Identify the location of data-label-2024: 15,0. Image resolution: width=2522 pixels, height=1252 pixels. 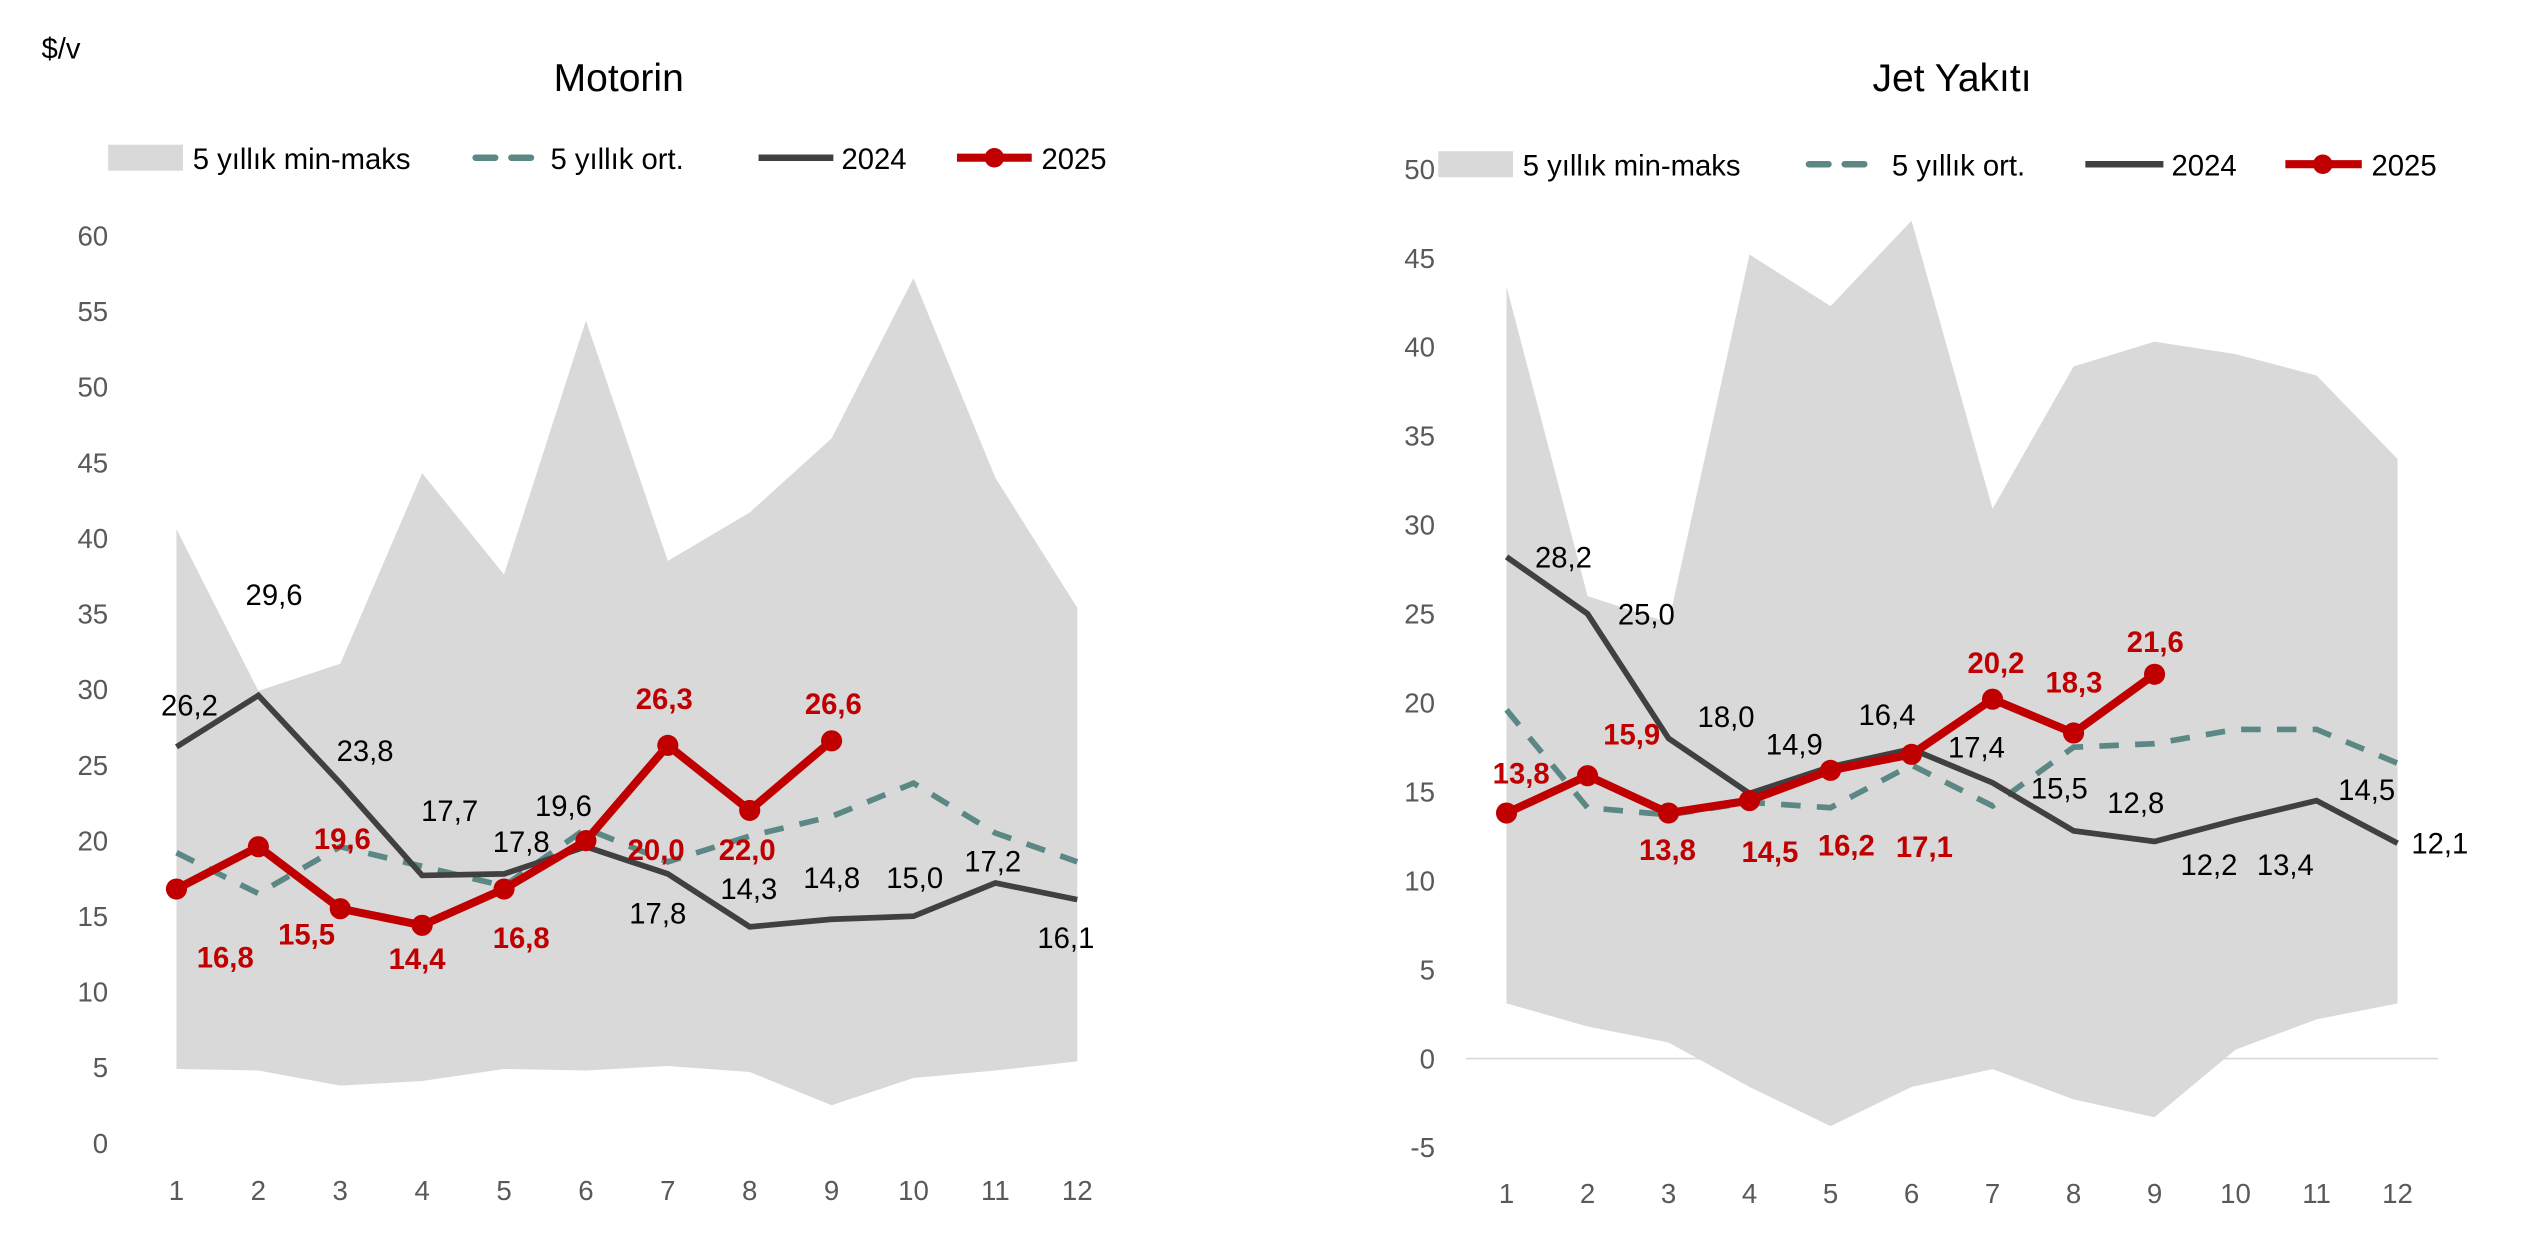
(914, 879).